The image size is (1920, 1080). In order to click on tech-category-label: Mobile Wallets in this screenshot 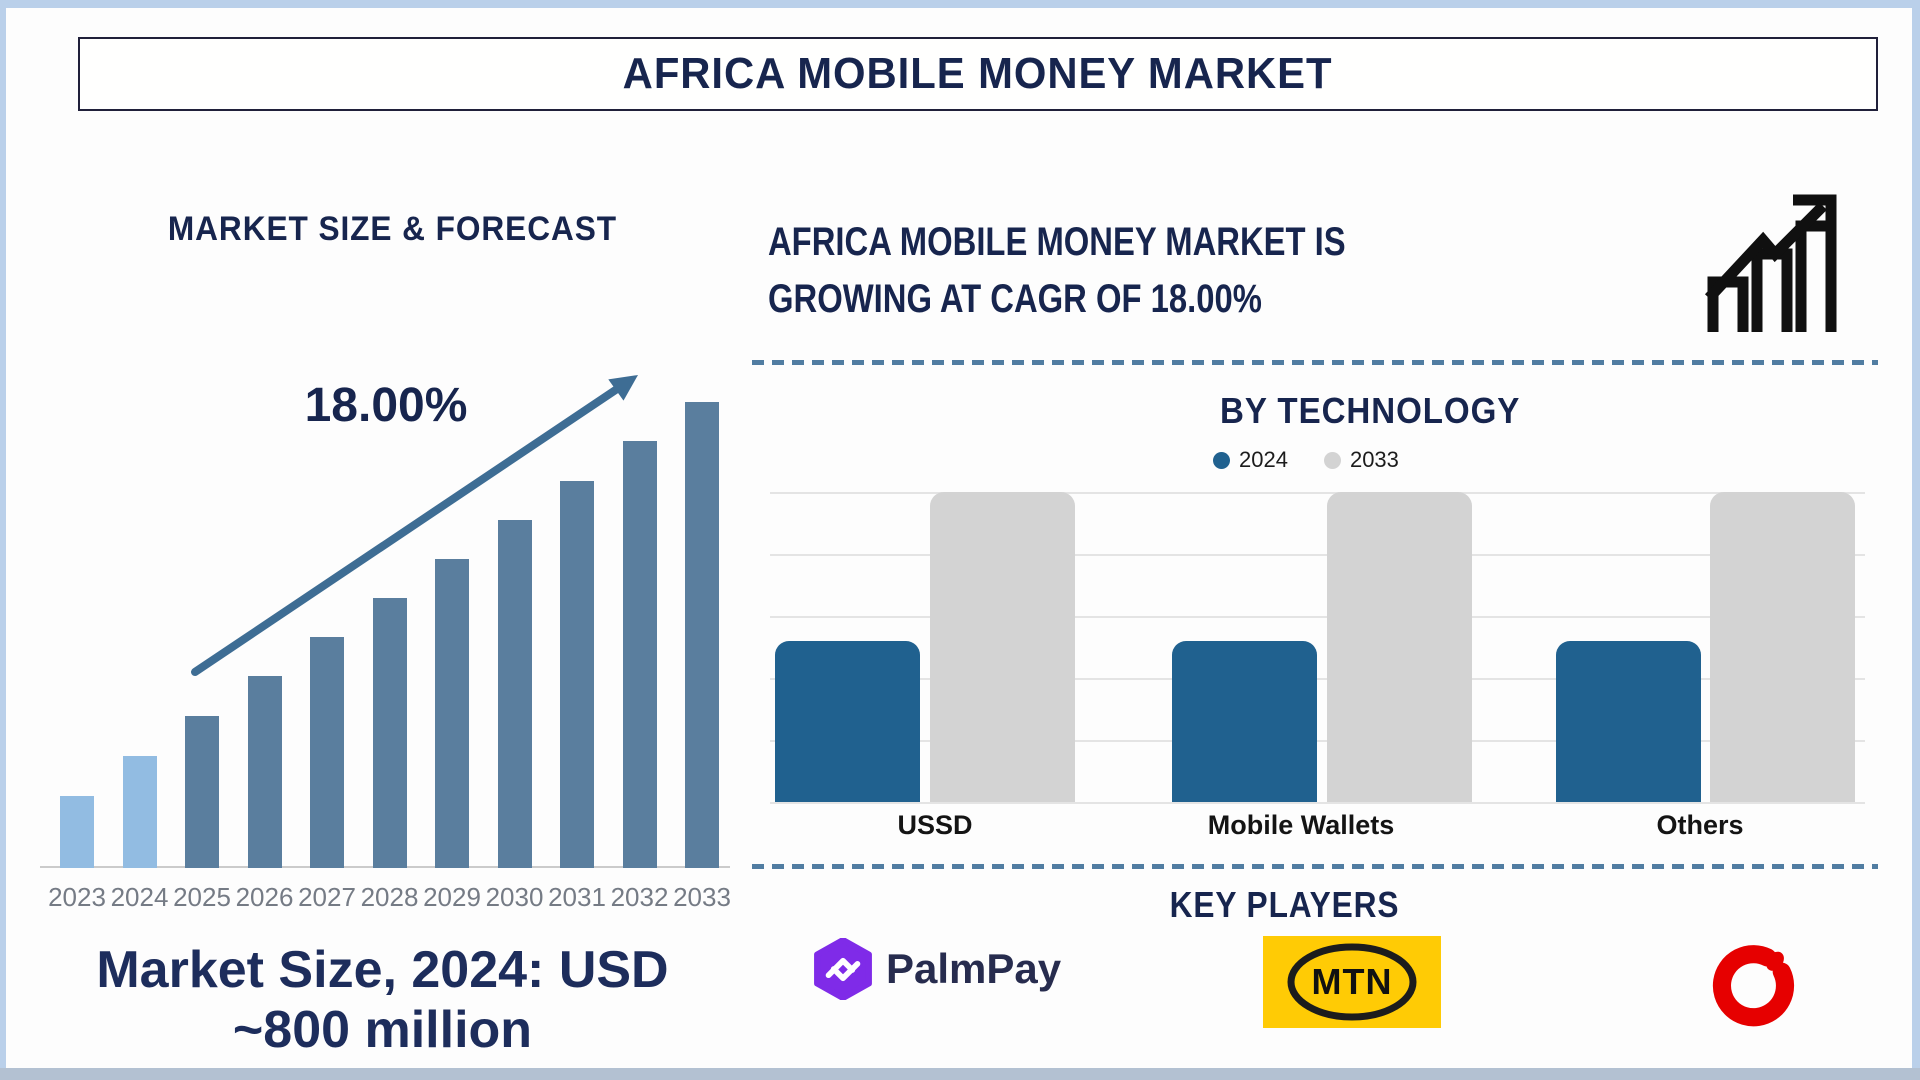, I will do `click(1301, 825)`.